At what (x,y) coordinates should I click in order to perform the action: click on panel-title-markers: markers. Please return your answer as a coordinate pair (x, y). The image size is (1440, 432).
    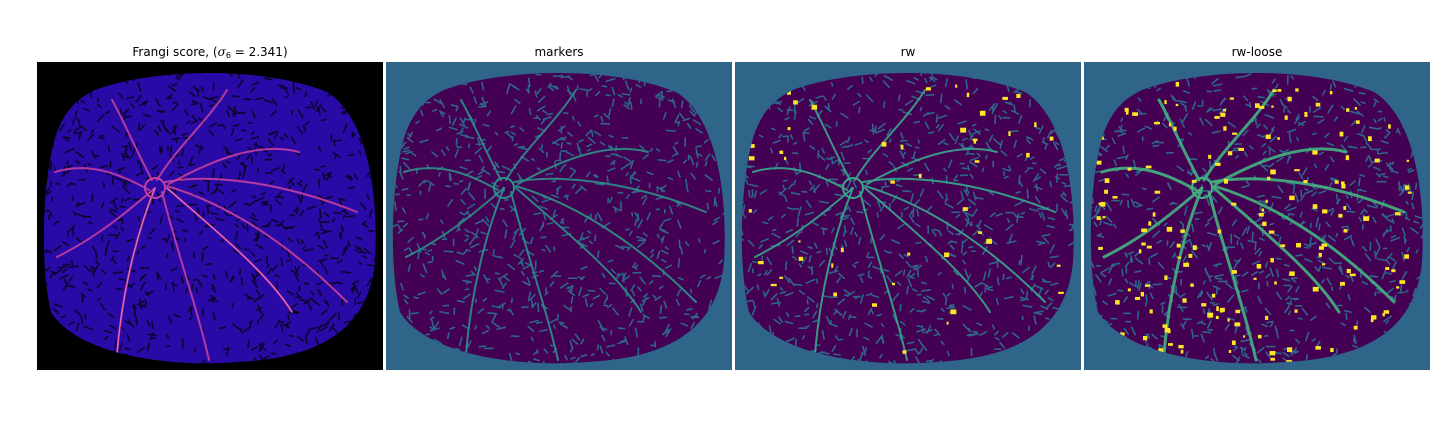
    Looking at the image, I should click on (559, 52).